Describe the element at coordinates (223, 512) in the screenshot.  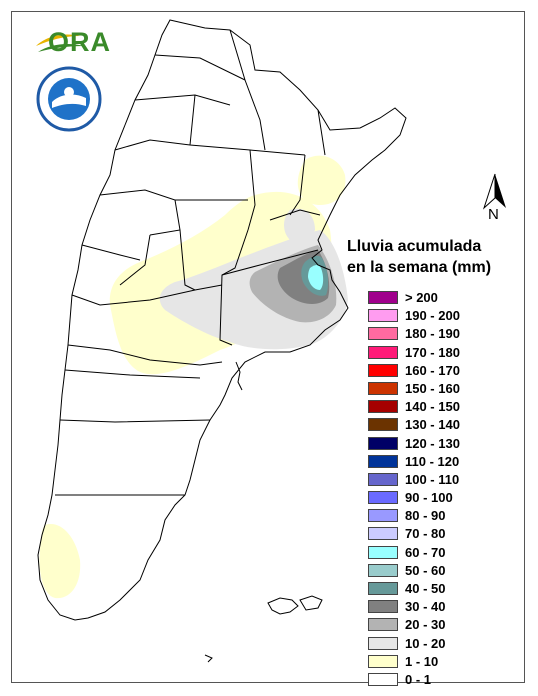
I see `coastal-islands` at that location.